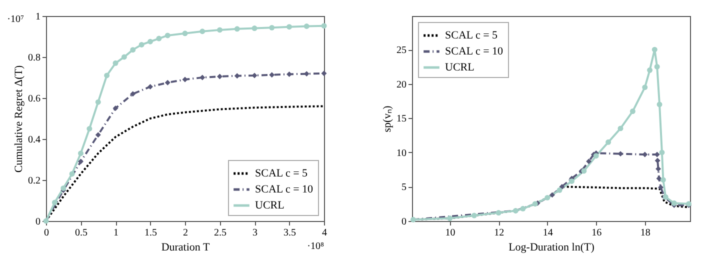  What do you see at coordinates (315, 246) in the screenshot?
I see `text: ·10⁸` at bounding box center [315, 246].